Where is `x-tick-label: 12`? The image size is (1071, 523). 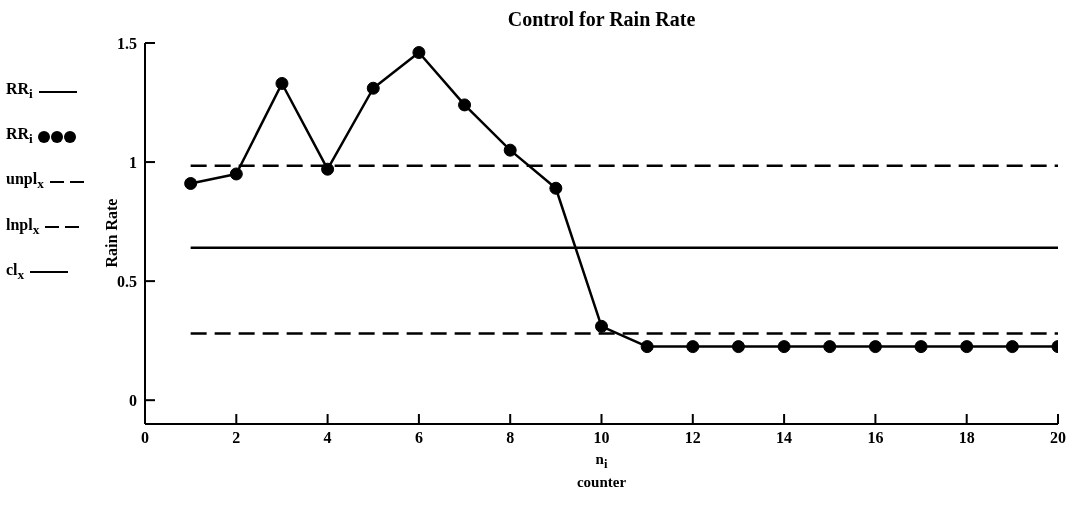 x-tick-label: 12 is located at coordinates (692, 438).